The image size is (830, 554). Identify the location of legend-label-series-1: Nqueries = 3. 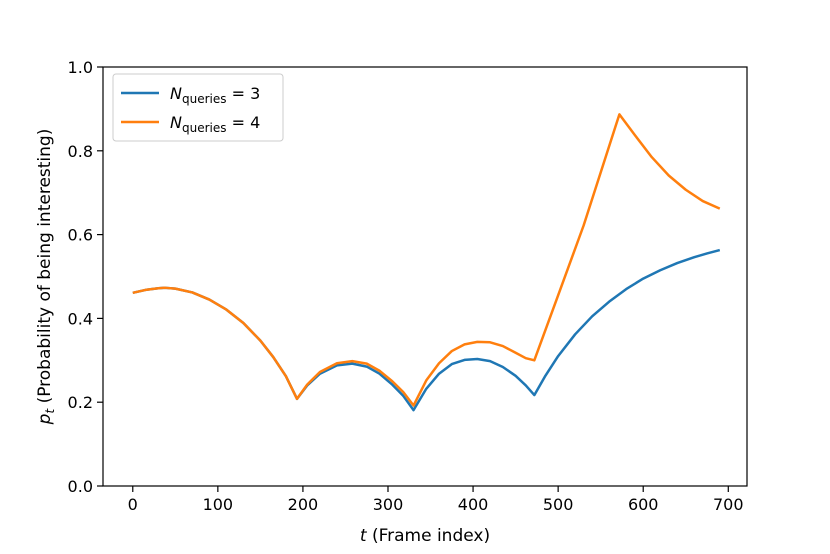
(215, 95).